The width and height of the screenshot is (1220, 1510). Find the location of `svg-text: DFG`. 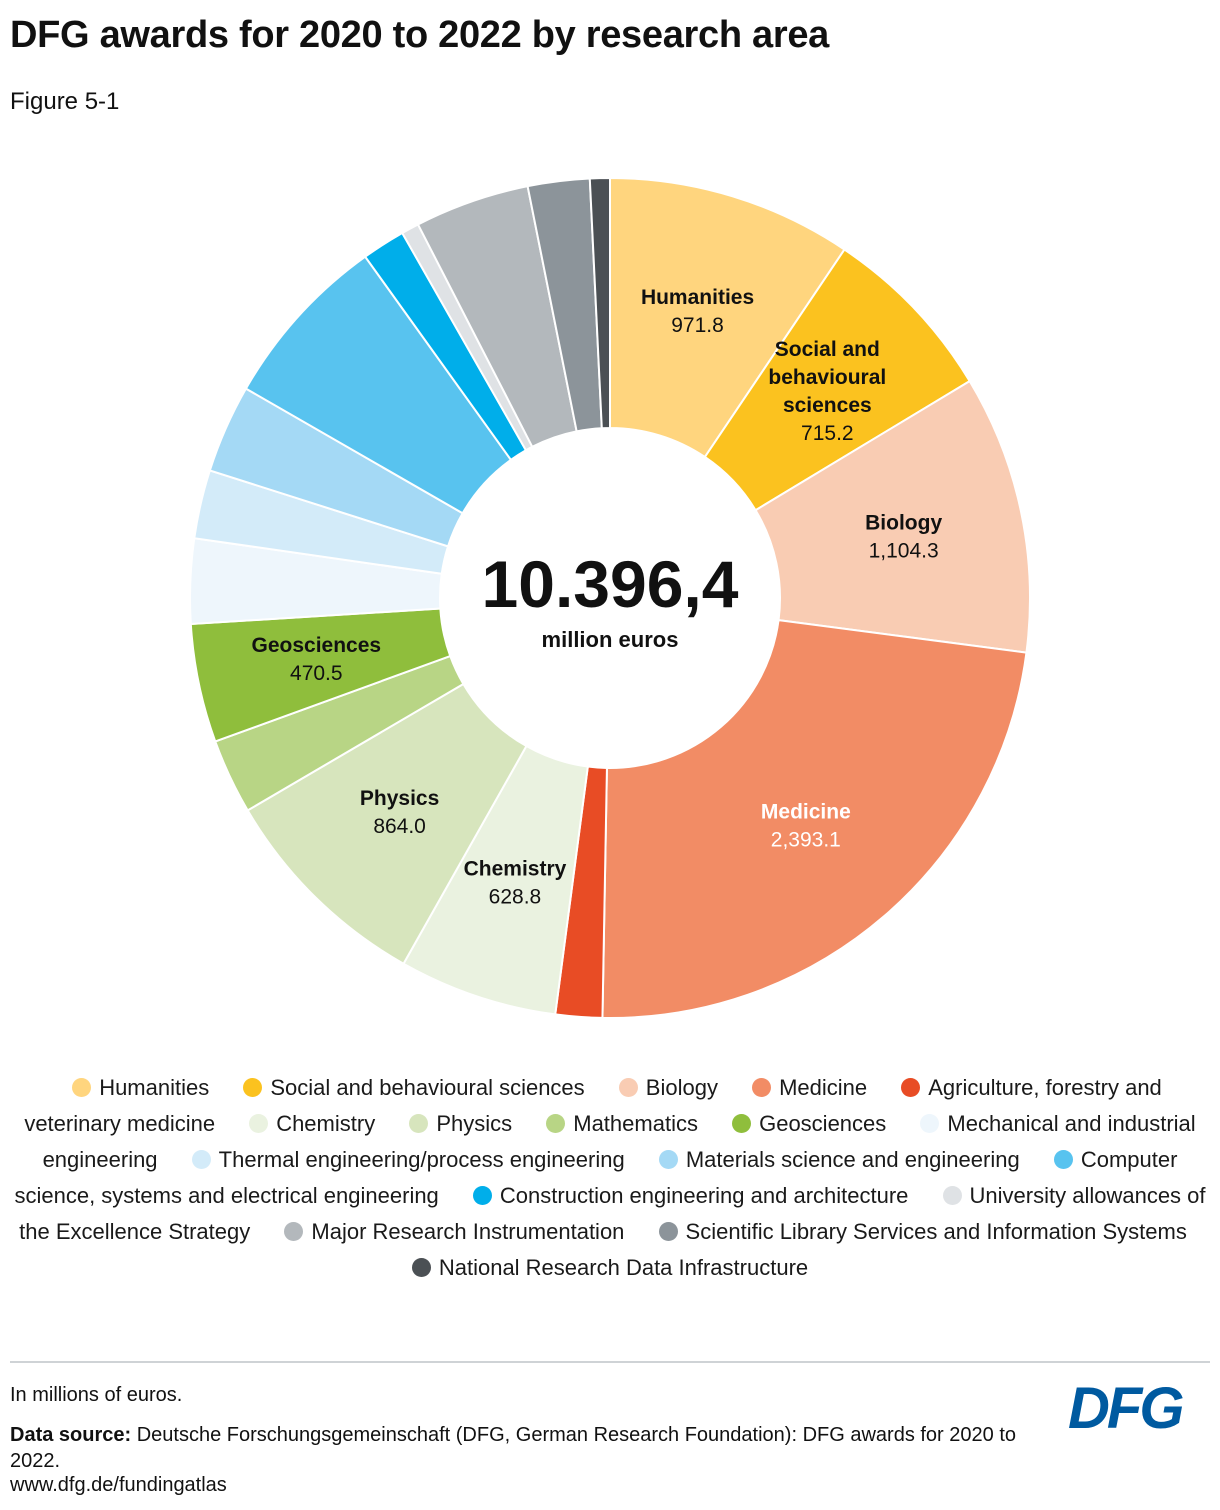

svg-text: DFG is located at coordinates (1125, 1407).